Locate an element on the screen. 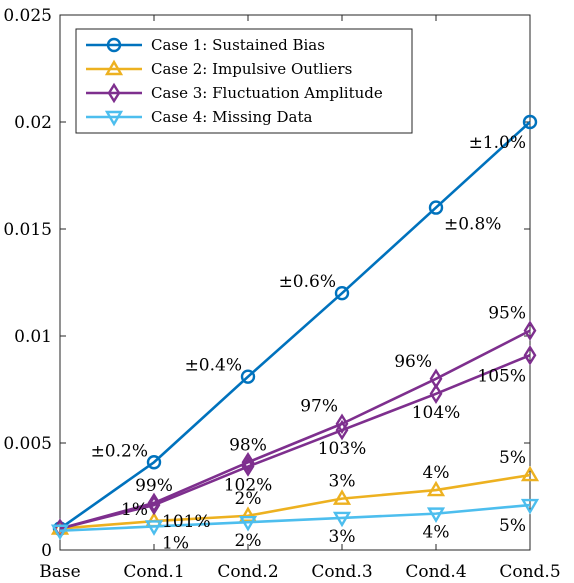 The height and width of the screenshot is (583, 574). data-label: 97% is located at coordinates (319, 407).